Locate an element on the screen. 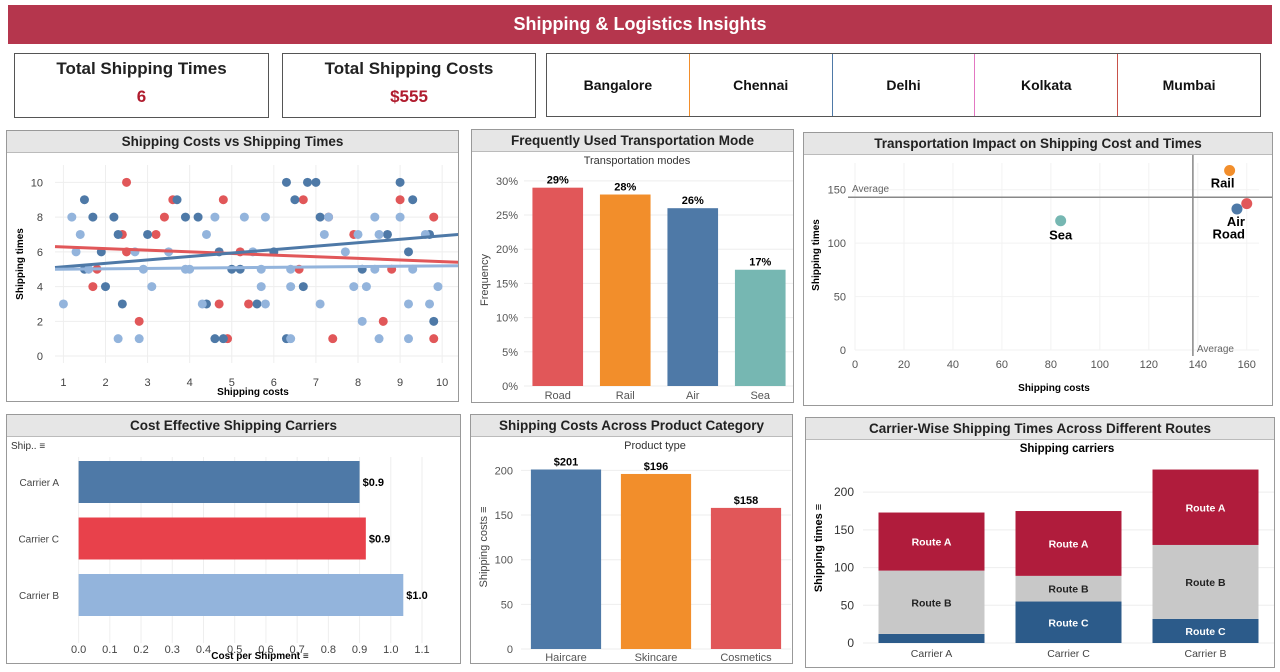  y-tick-label: 6 is located at coordinates (40, 253).